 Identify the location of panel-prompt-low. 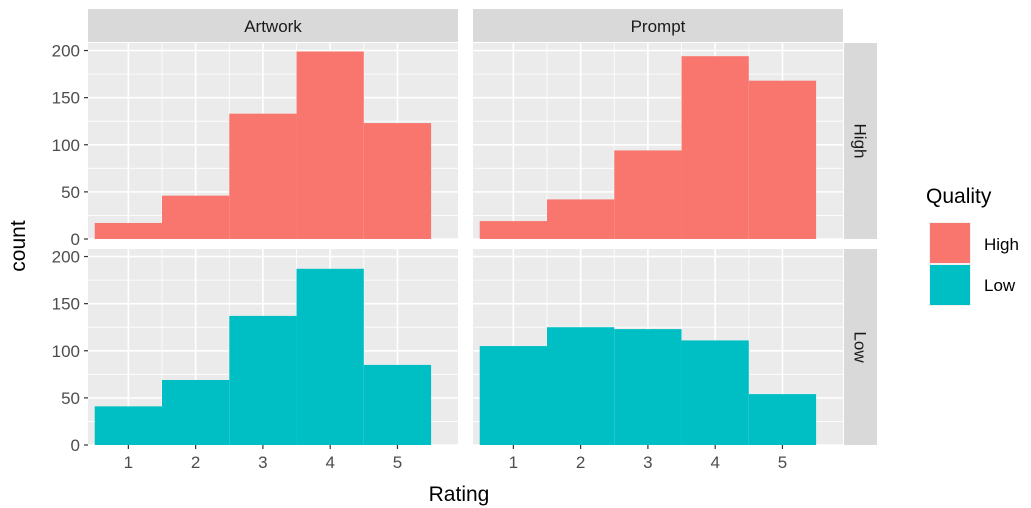
(658, 347).